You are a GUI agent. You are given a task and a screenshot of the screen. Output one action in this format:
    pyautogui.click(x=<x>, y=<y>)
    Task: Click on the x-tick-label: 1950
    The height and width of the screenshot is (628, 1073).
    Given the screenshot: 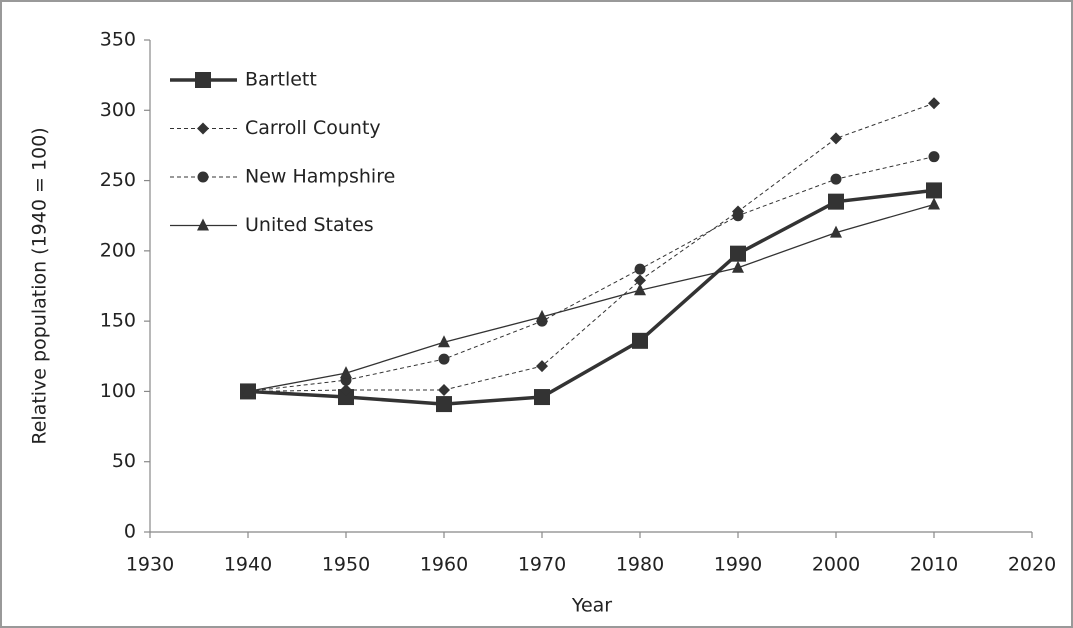 What is the action you would take?
    pyautogui.click(x=346, y=565)
    